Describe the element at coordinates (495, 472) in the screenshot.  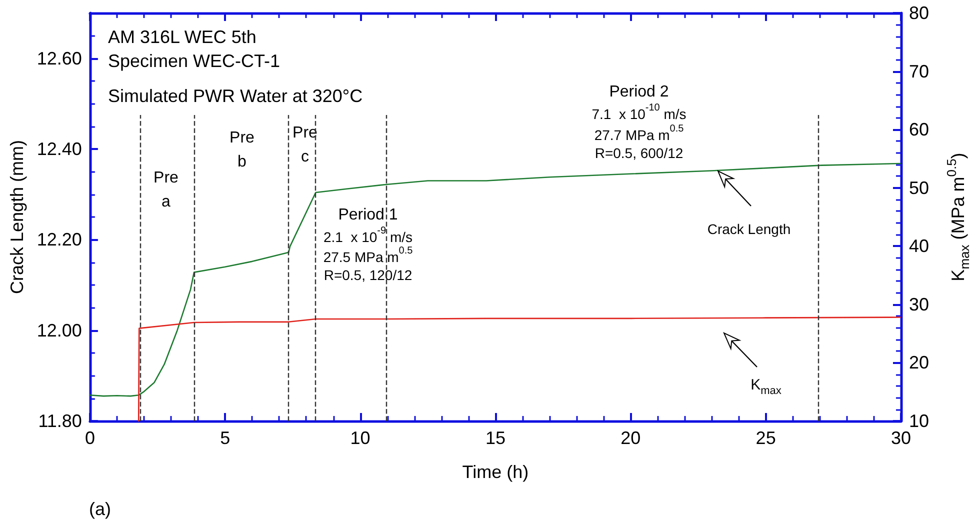
I see `x-axis-title: Time (h)` at that location.